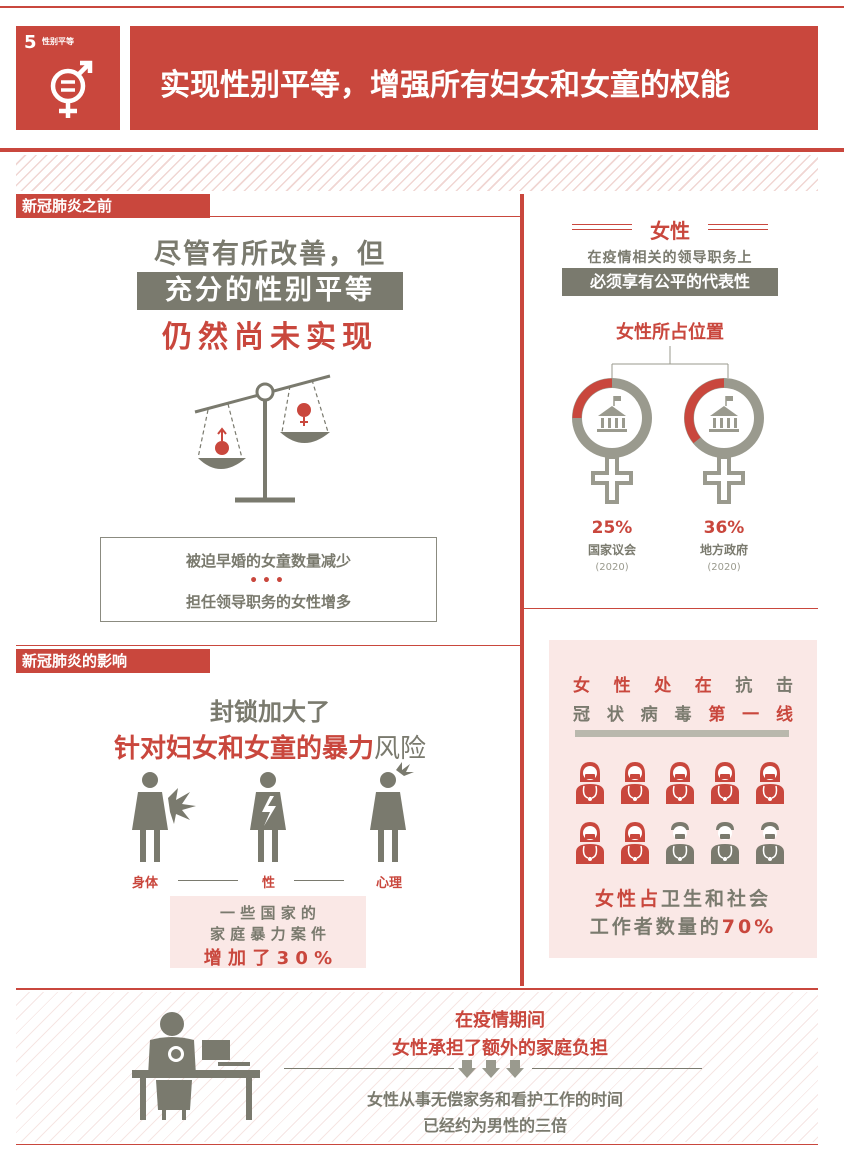 This screenshot has width=844, height=1160. I want to click on burden-line-2: 女性承担了额外的家庭负担, so click(500, 1048).